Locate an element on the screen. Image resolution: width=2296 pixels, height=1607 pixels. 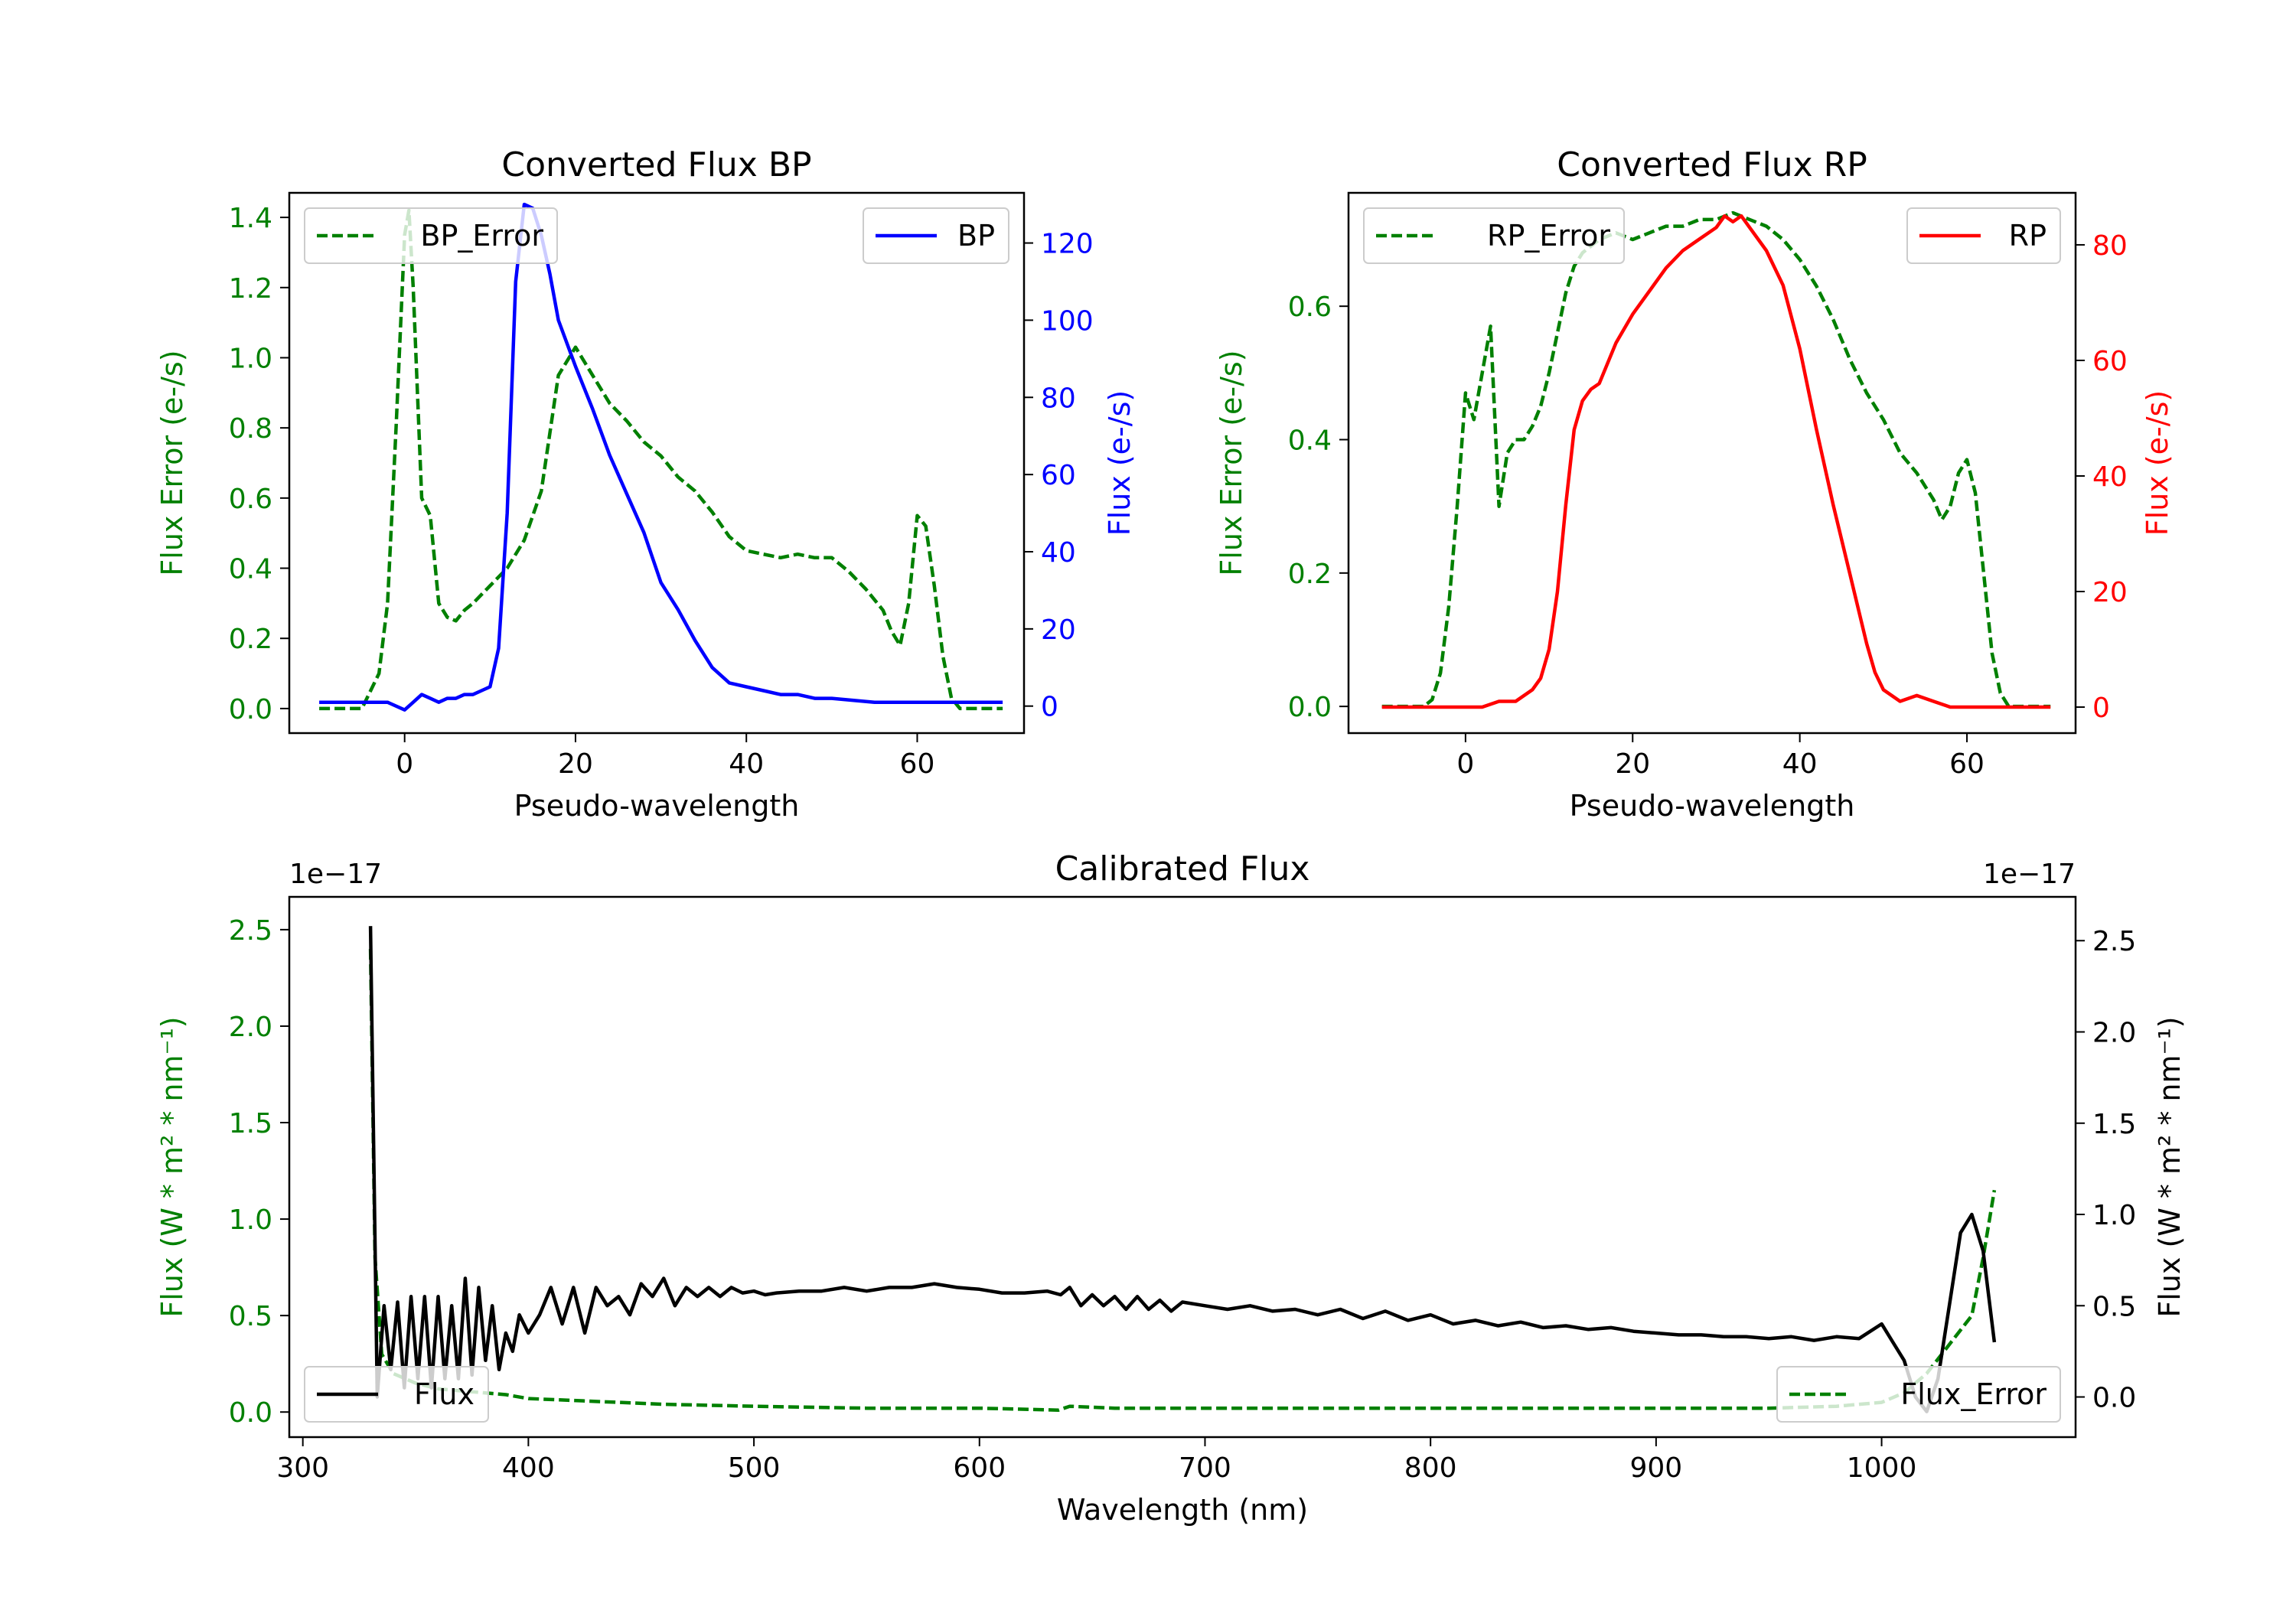
legend-rp: RP is located at coordinates (1983, 235).